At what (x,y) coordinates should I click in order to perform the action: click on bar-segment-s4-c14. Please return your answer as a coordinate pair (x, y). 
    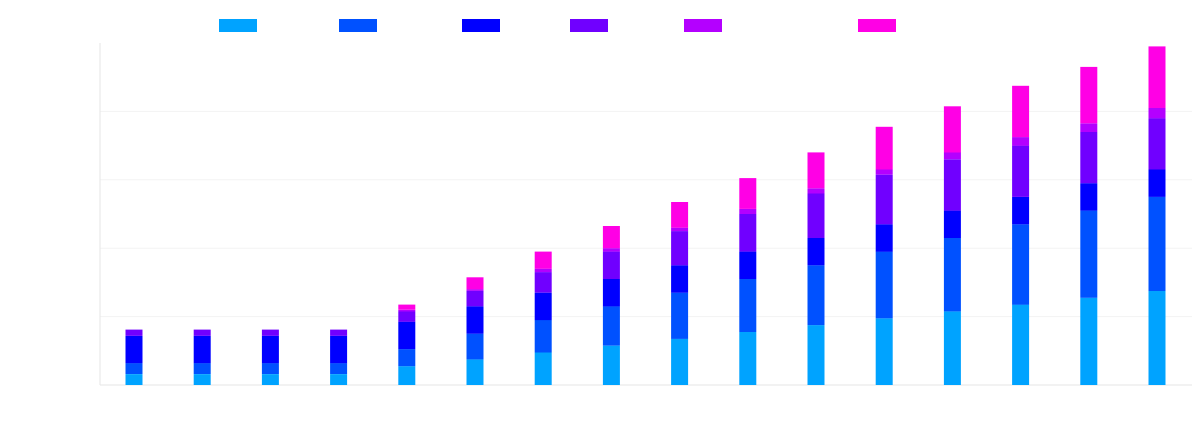
    Looking at the image, I should click on (1021, 171).